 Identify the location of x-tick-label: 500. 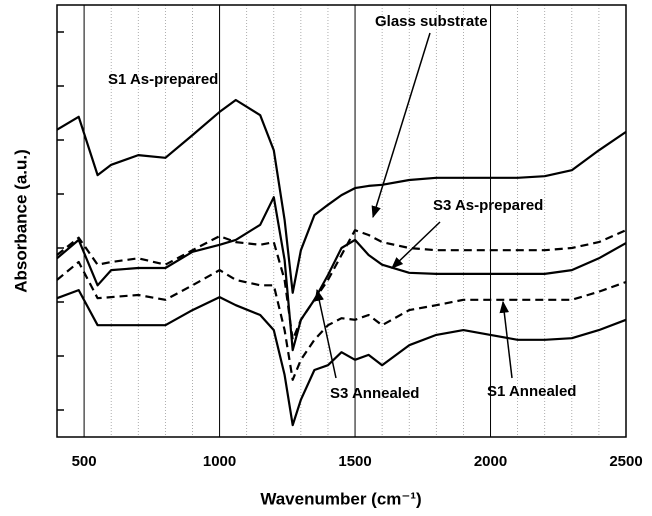
(84, 461).